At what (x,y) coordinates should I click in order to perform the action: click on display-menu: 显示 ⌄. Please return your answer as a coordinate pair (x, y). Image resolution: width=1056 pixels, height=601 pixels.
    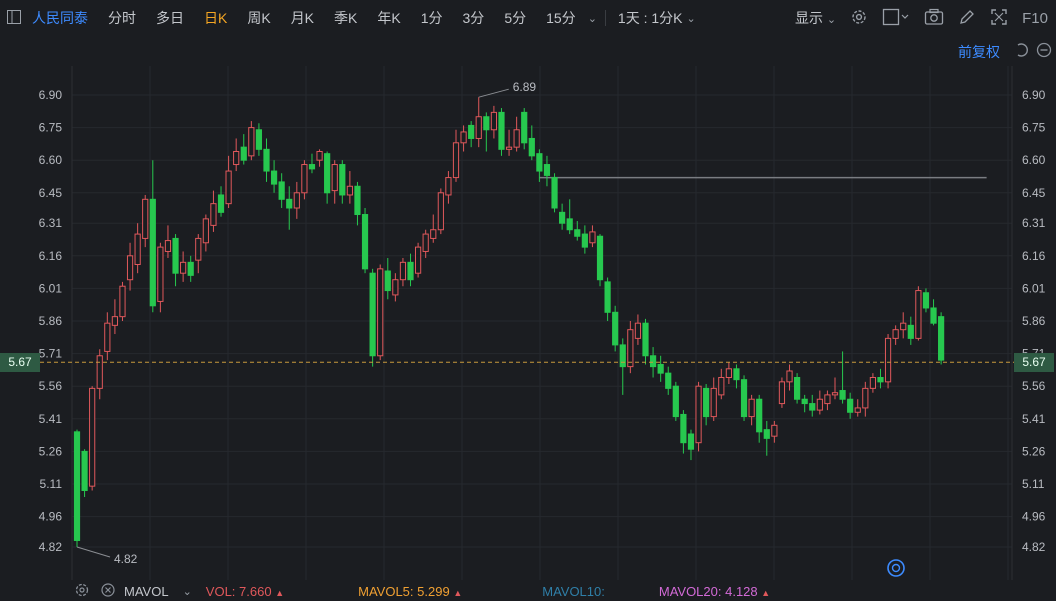
    Looking at the image, I should click on (816, 18).